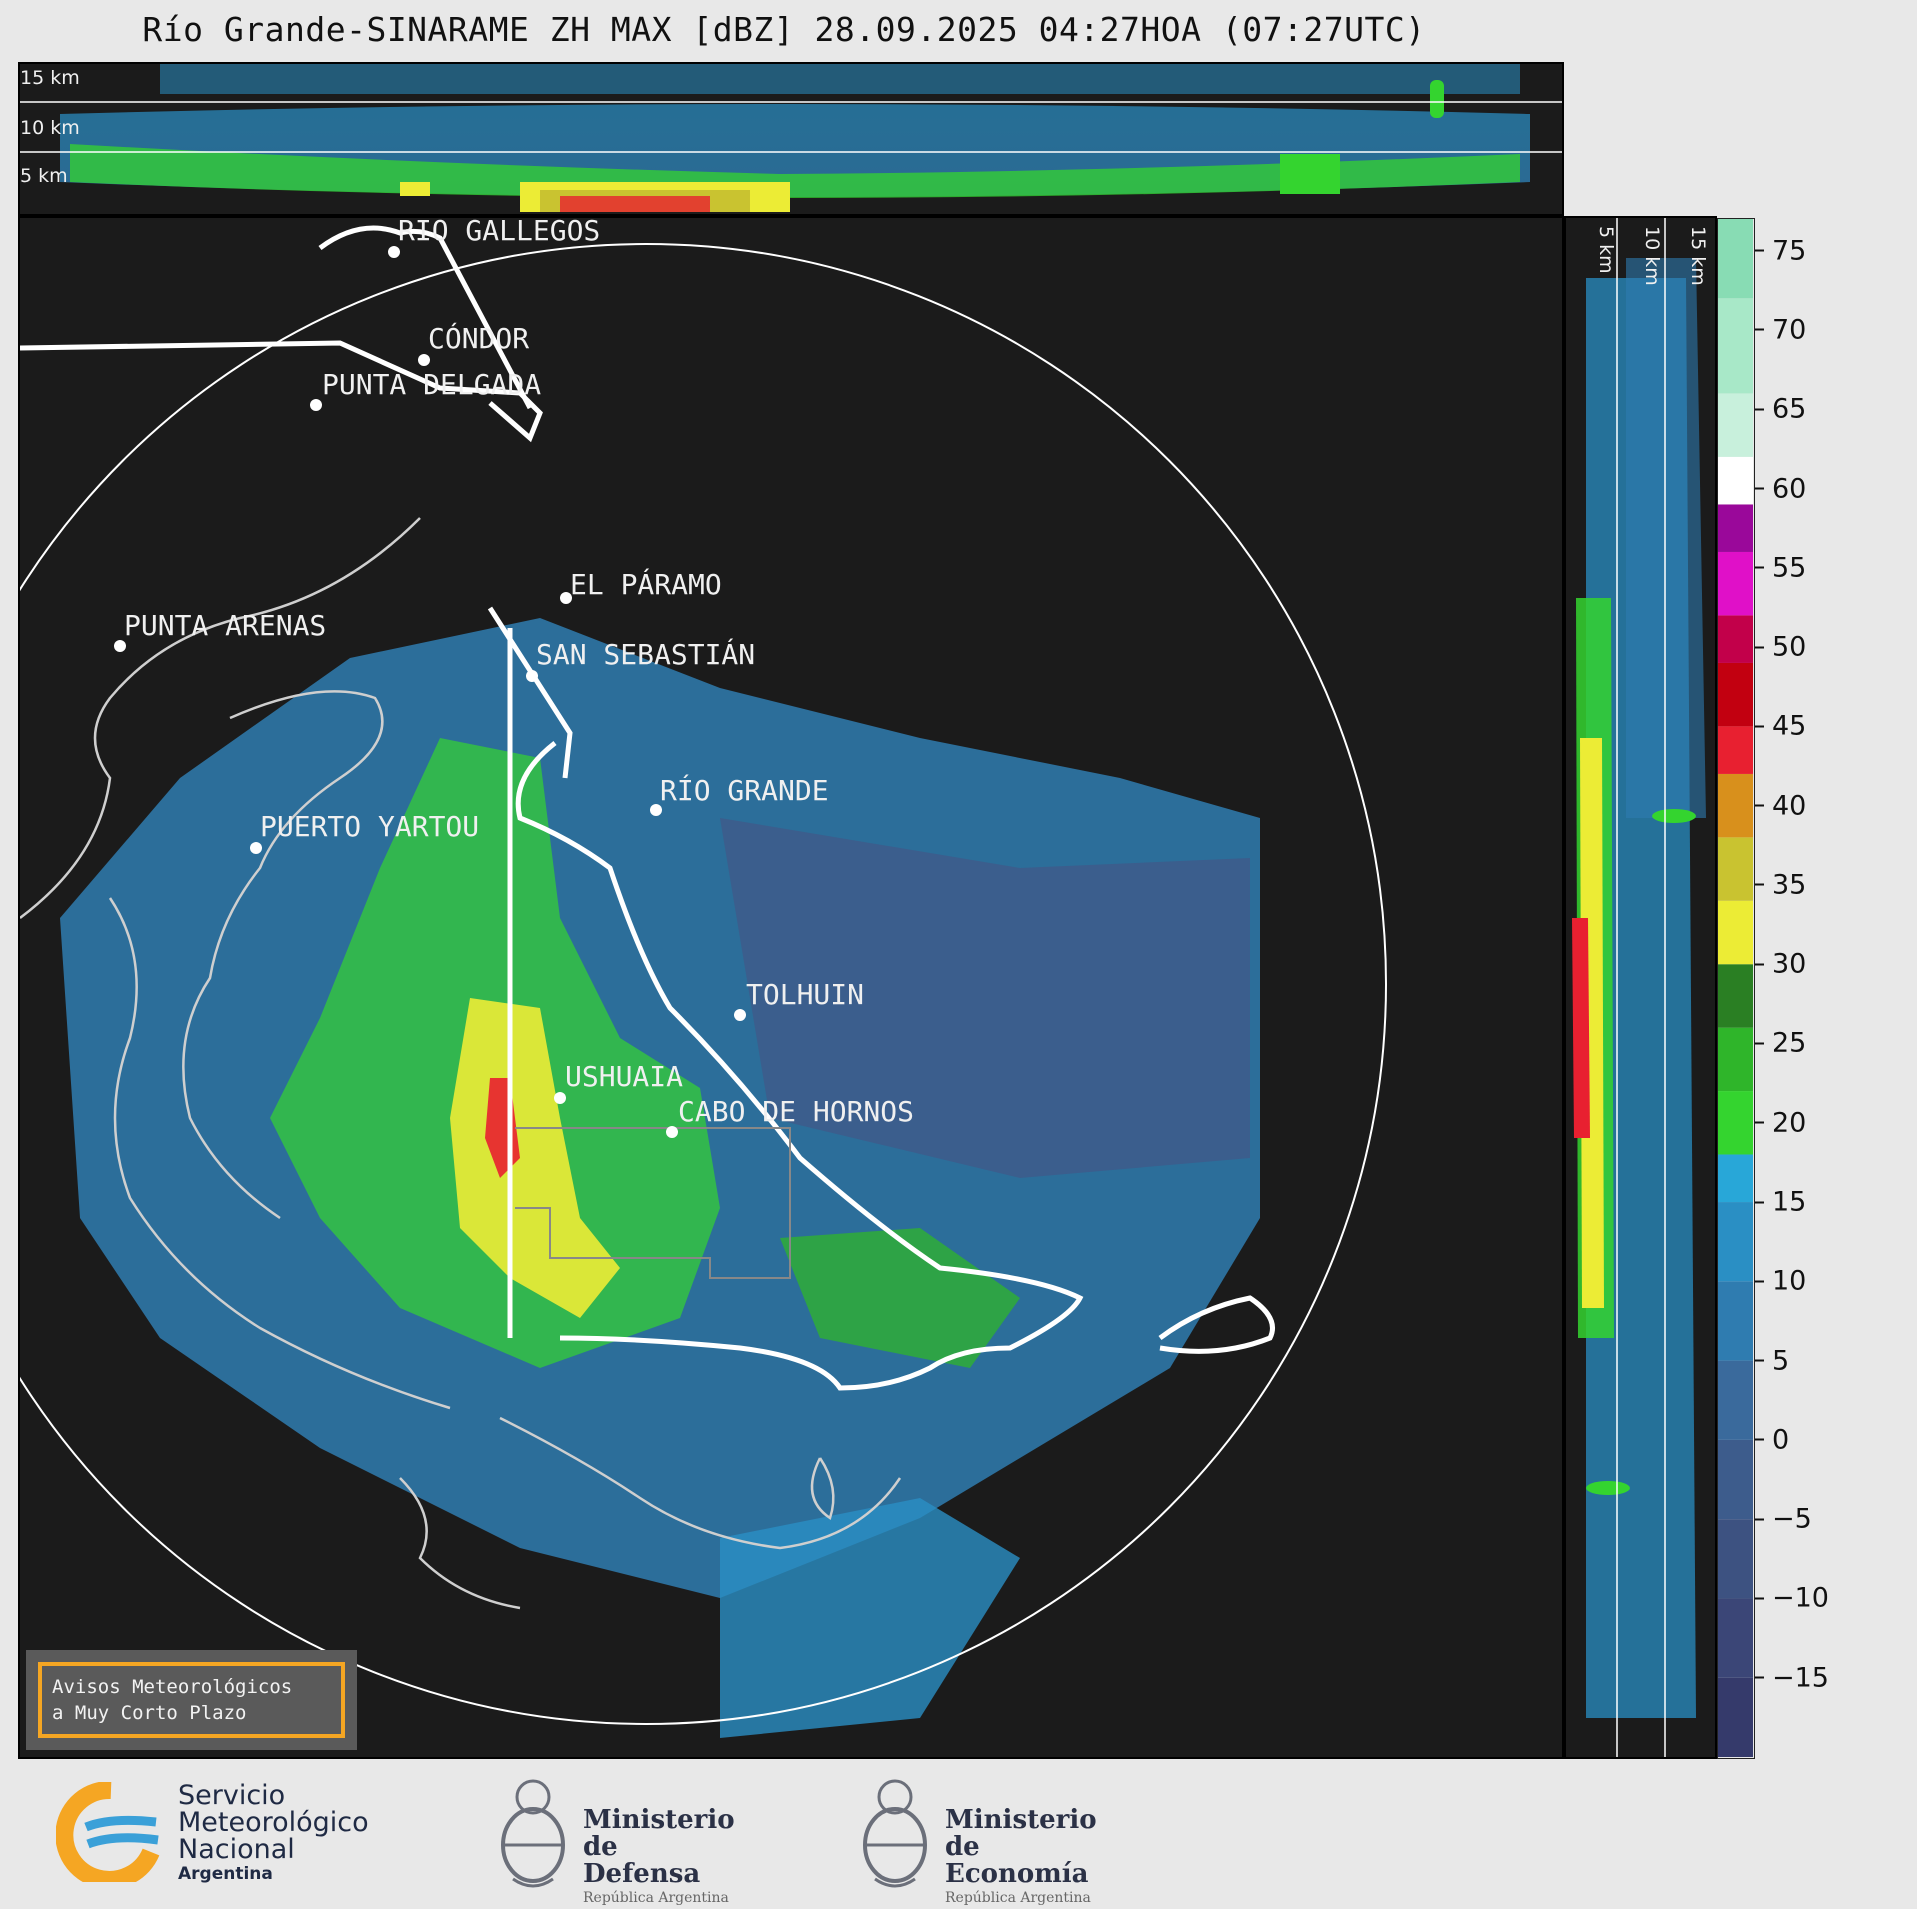 The width and height of the screenshot is (1917, 1909). What do you see at coordinates (870, 1618) in the screenshot?
I see `echo-field-south` at bounding box center [870, 1618].